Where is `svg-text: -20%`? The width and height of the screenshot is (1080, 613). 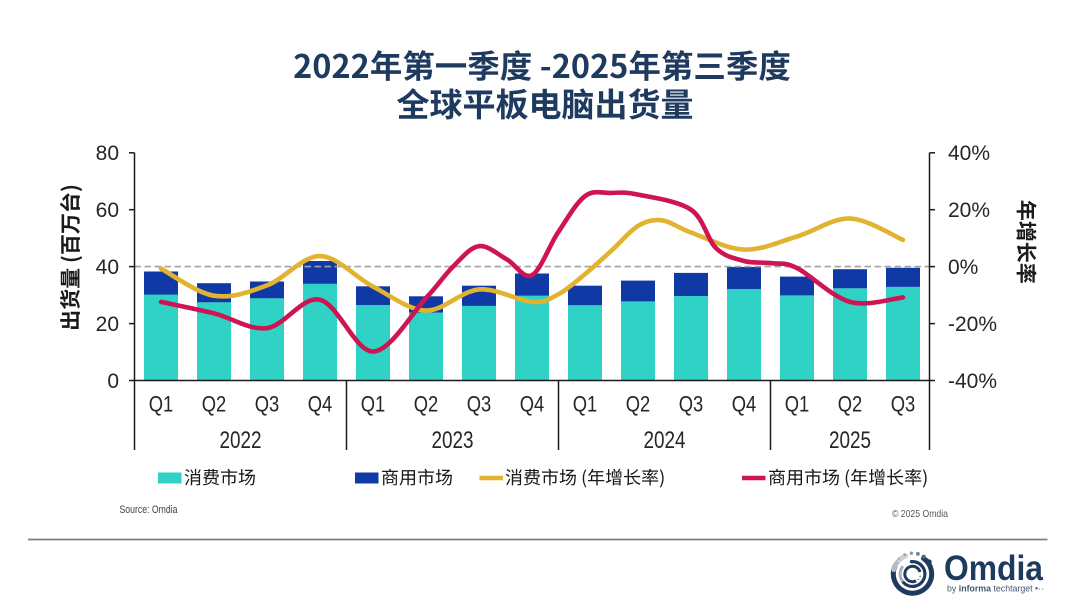 svg-text: -20% is located at coordinates (972, 324).